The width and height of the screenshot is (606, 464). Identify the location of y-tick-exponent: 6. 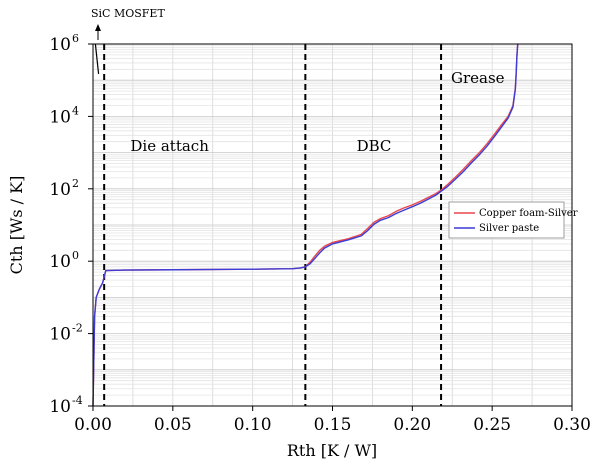
(75, 38).